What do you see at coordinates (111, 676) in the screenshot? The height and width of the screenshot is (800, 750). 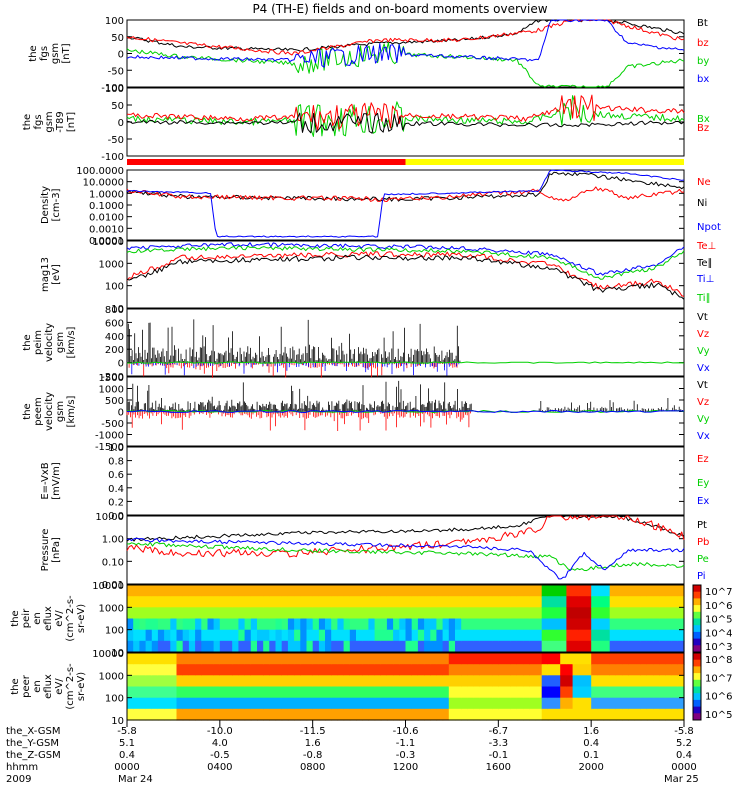 I see `y-tick-label: 1000` at bounding box center [111, 676].